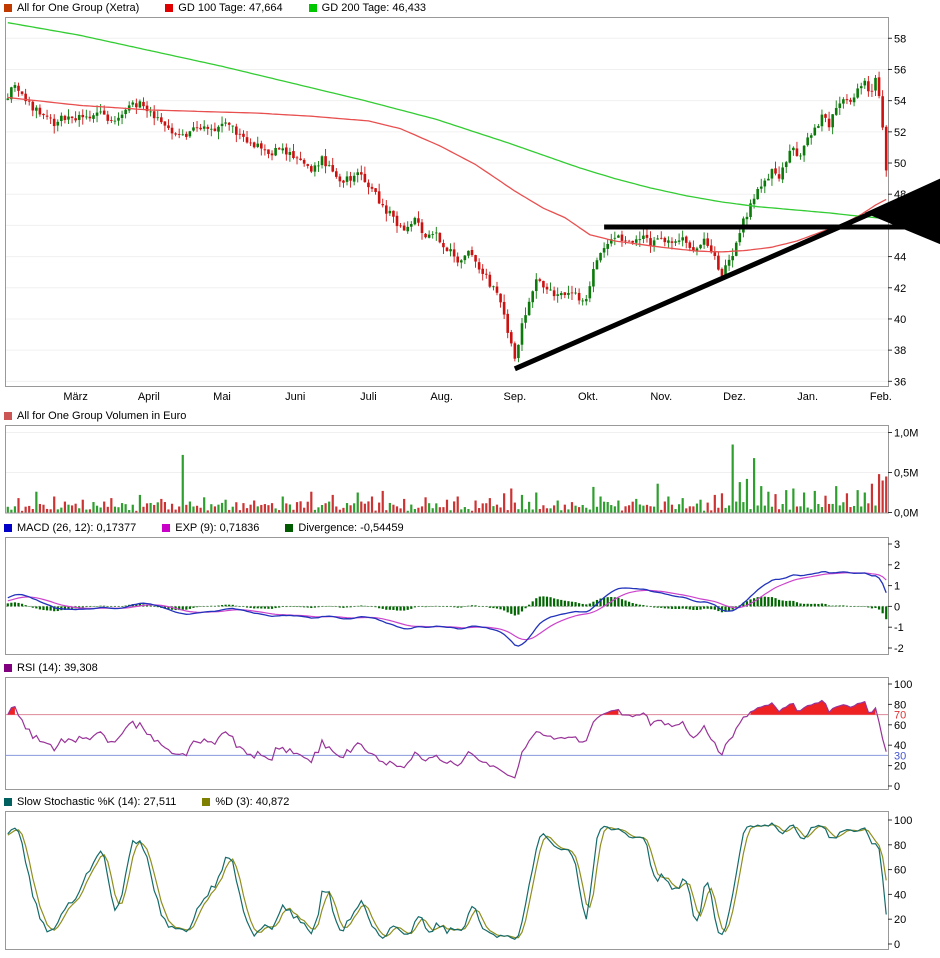  What do you see at coordinates (149, 397) in the screenshot?
I see `svg-text: April` at bounding box center [149, 397].